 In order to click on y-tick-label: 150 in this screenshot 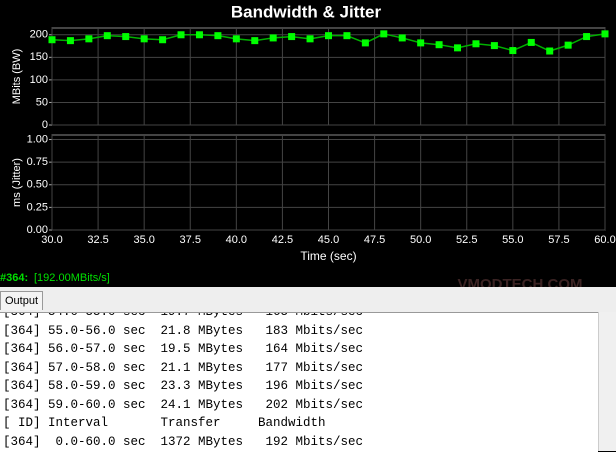, I will do `click(39, 57)`.